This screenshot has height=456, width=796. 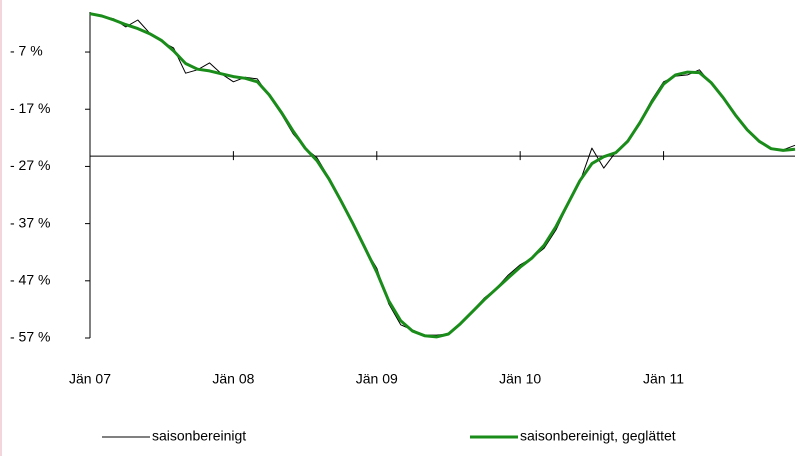 What do you see at coordinates (199, 436) in the screenshot?
I see `legend-label: saisonbereinigt` at bounding box center [199, 436].